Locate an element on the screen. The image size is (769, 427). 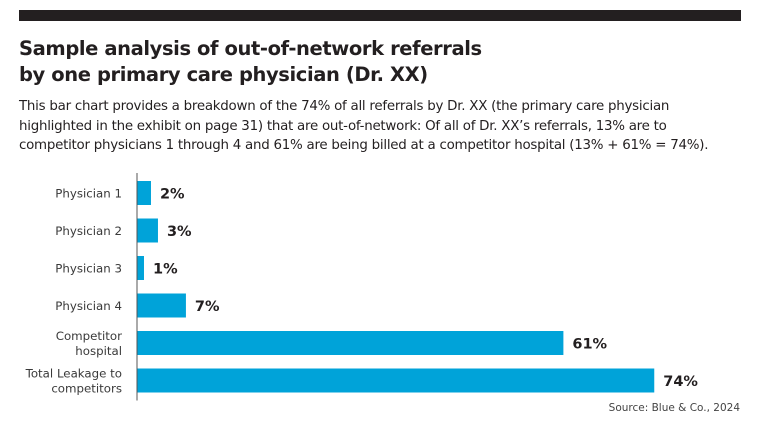
category-label: competitors is located at coordinates (86, 389).